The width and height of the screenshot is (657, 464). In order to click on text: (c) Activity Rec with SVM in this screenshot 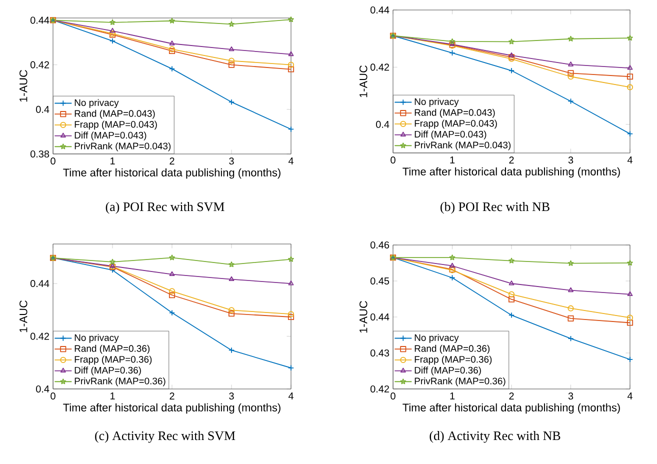, I will do `click(165, 437)`.